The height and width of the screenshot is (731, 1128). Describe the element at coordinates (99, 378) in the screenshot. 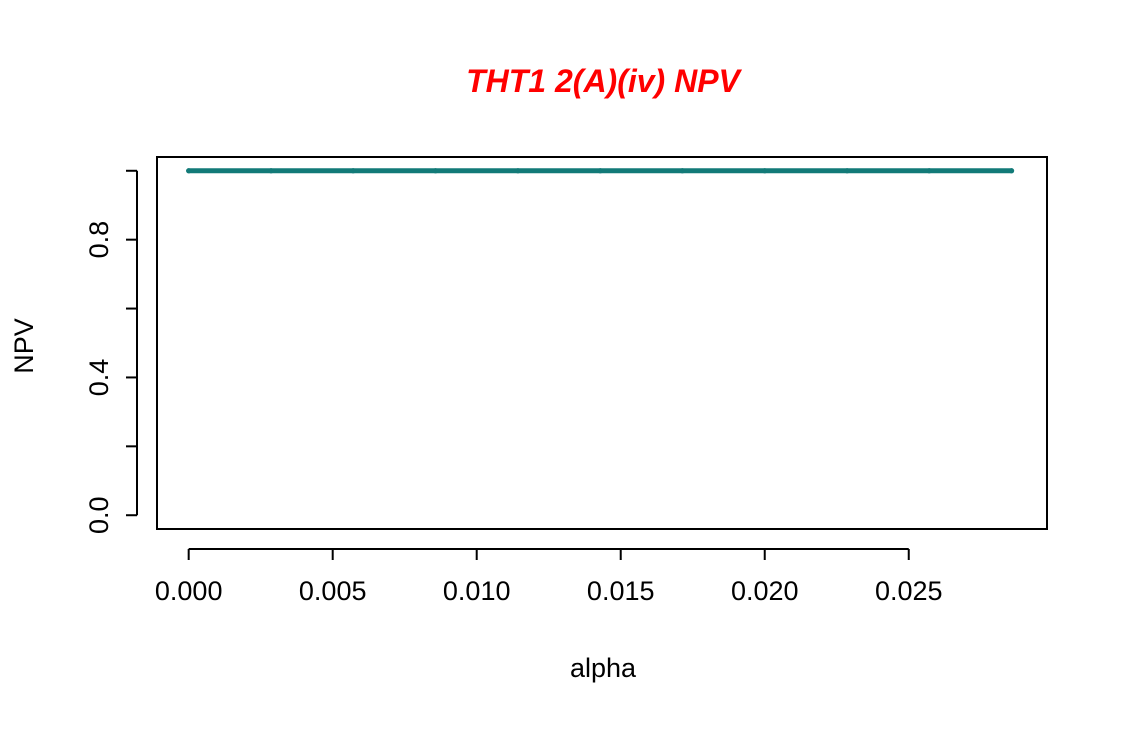

I see `y-tick-label: 0.4` at that location.